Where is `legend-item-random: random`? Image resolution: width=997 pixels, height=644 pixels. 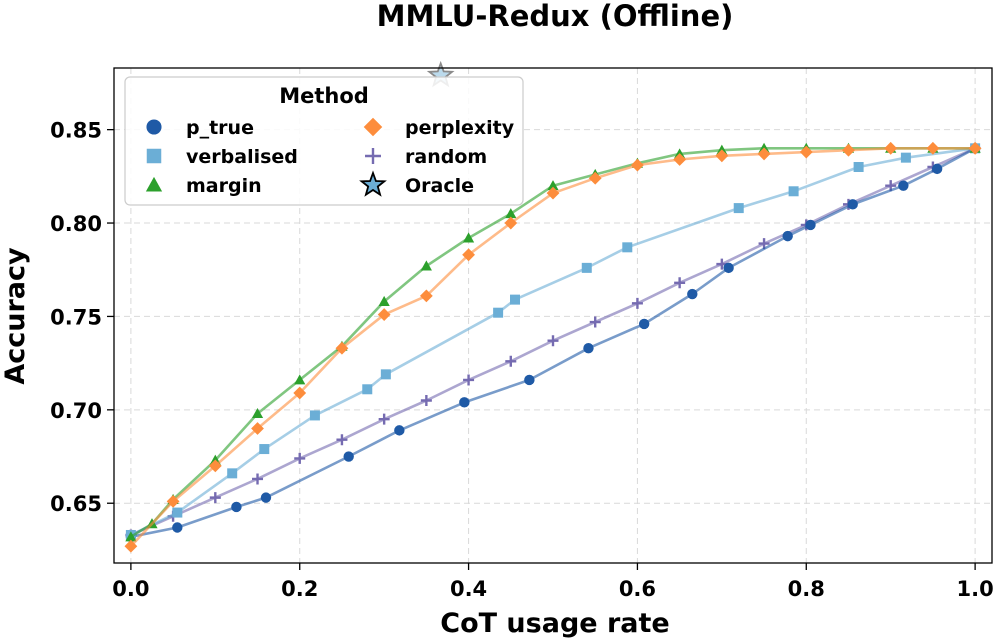
legend-item-random: random is located at coordinates (426, 157).